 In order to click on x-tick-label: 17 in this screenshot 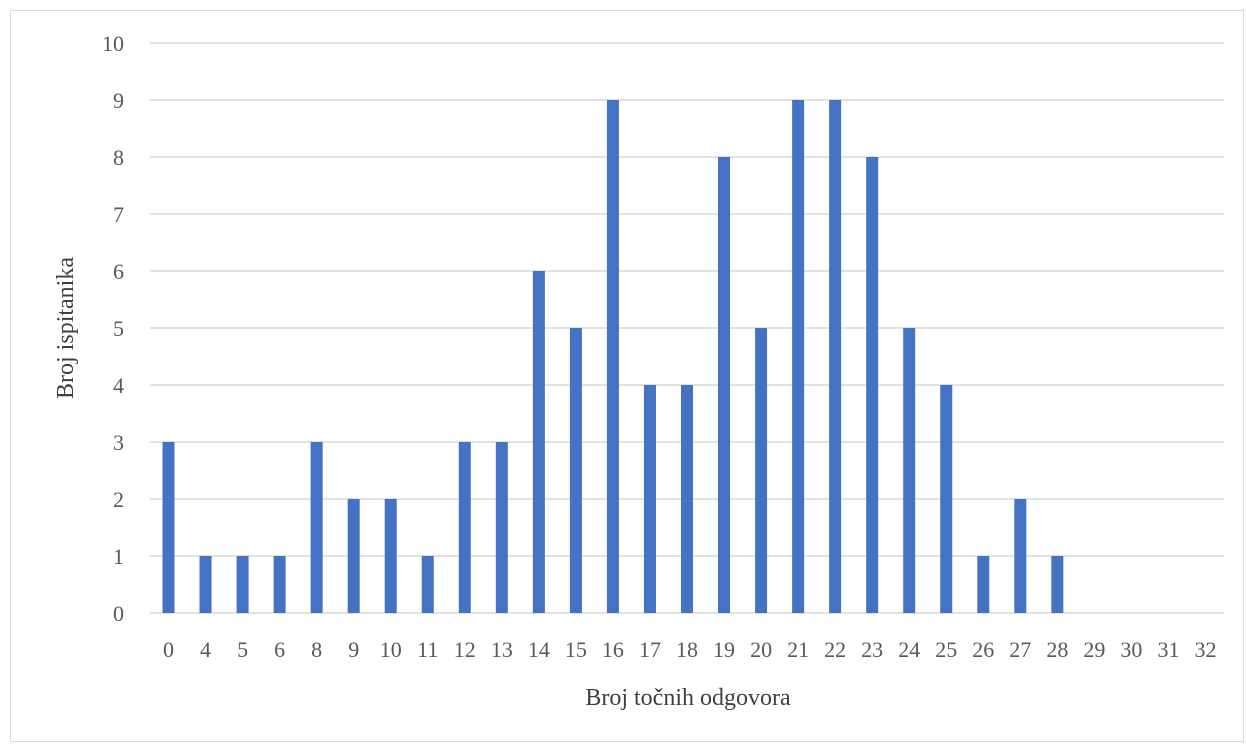, I will do `click(650, 649)`.